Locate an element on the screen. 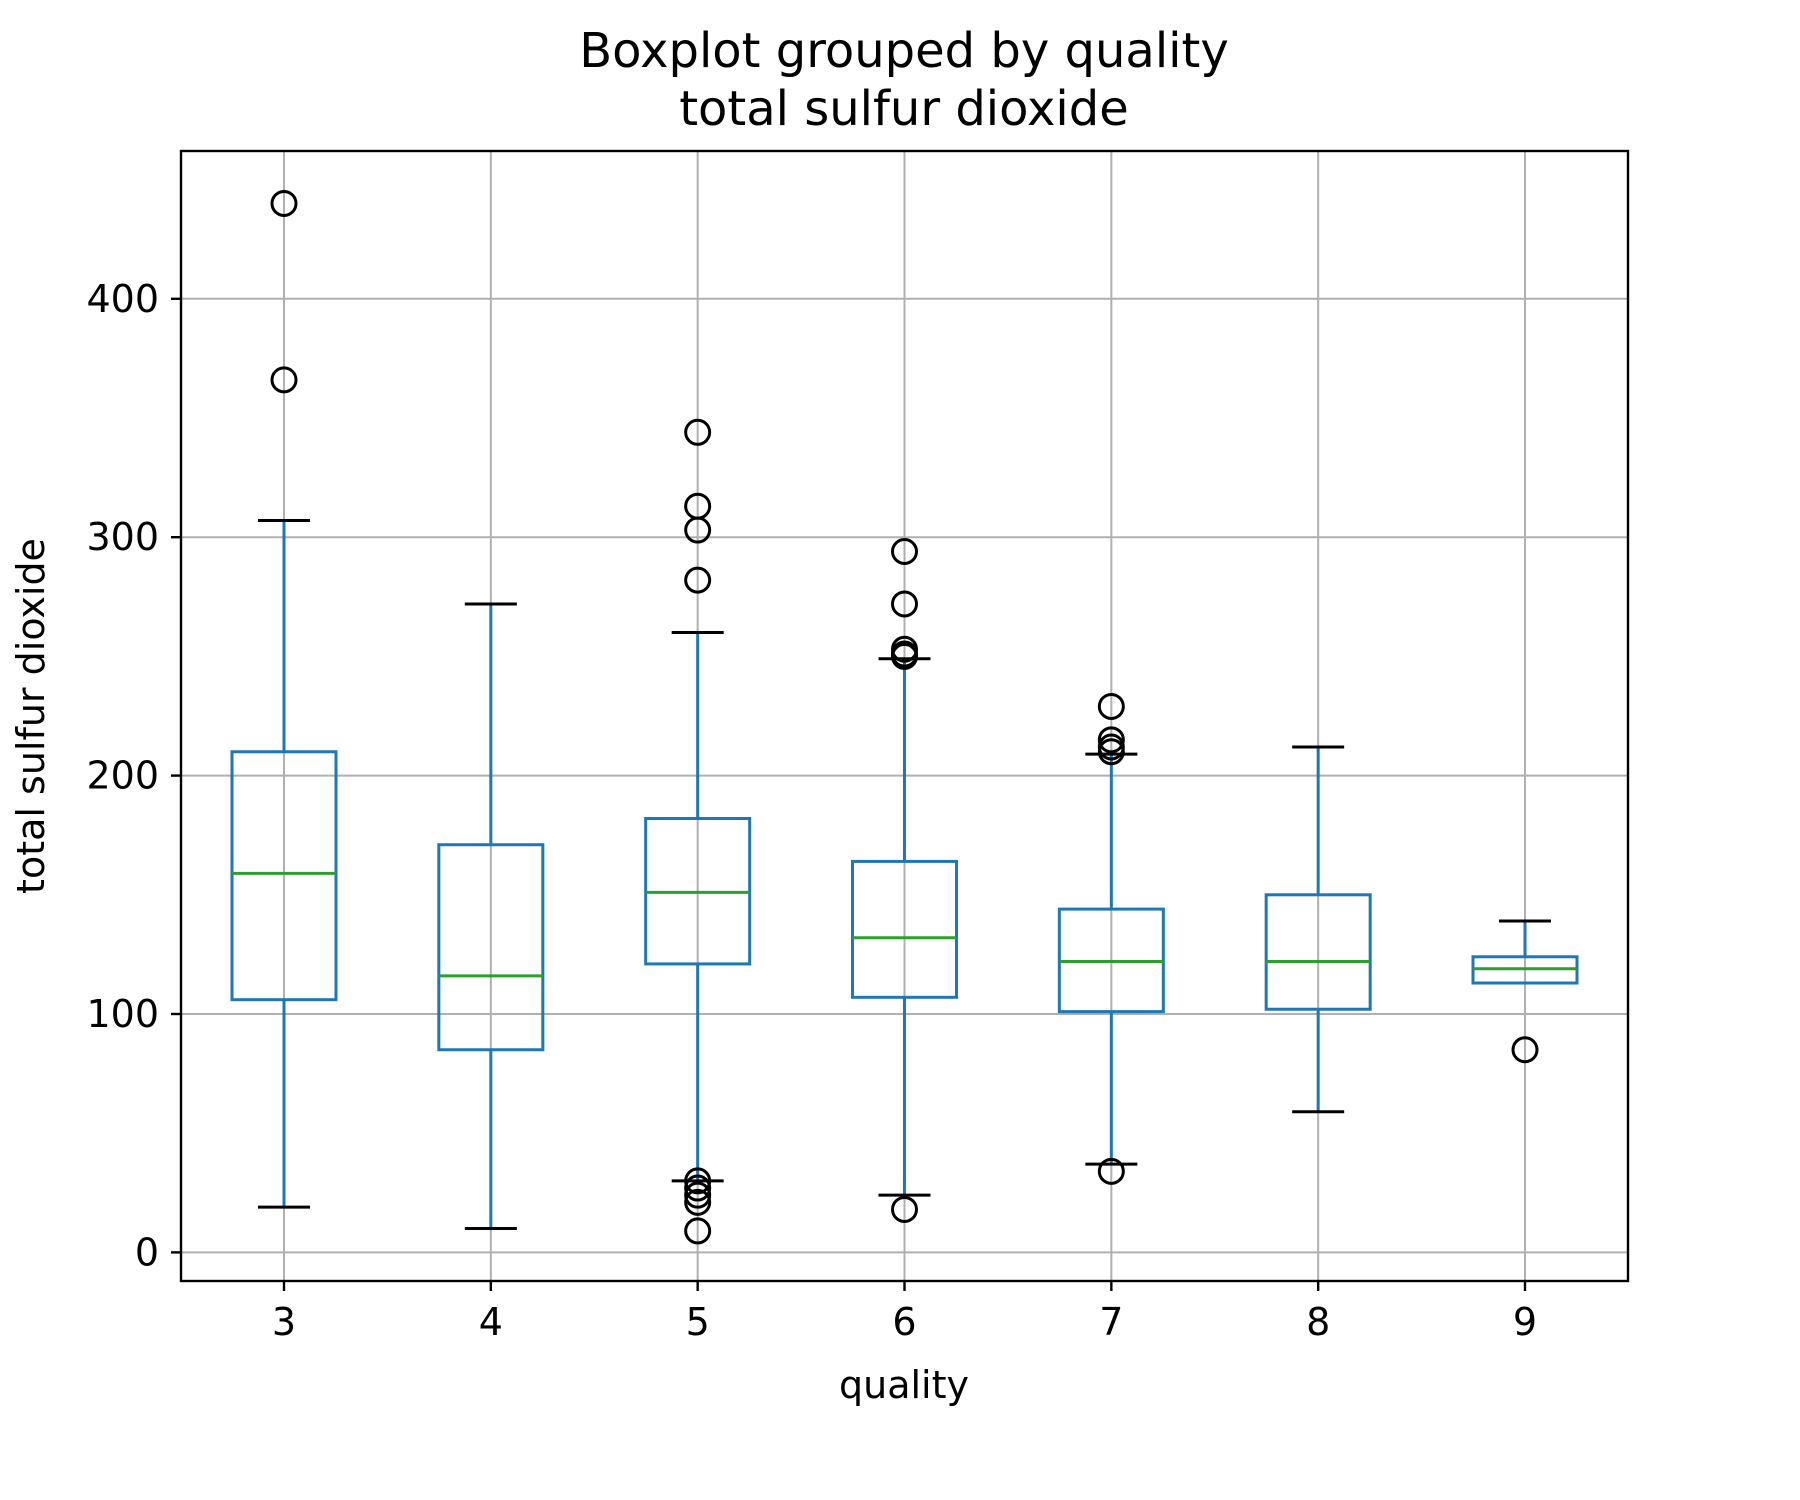  chart-subtitle: total sulfur dioxide is located at coordinates (904, 109).